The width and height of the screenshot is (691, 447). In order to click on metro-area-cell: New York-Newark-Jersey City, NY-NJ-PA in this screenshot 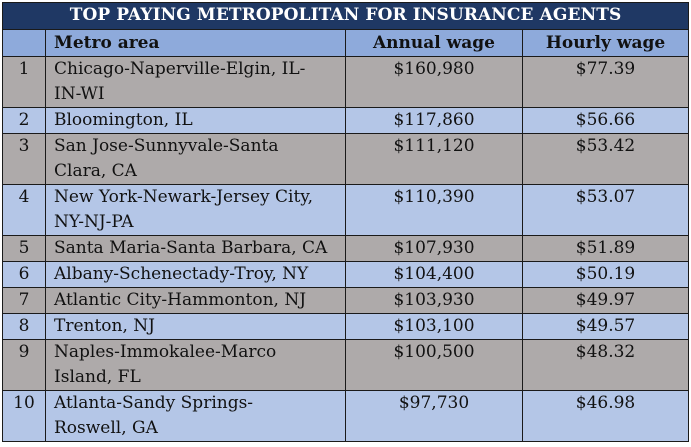, I will do `click(195, 210)`.